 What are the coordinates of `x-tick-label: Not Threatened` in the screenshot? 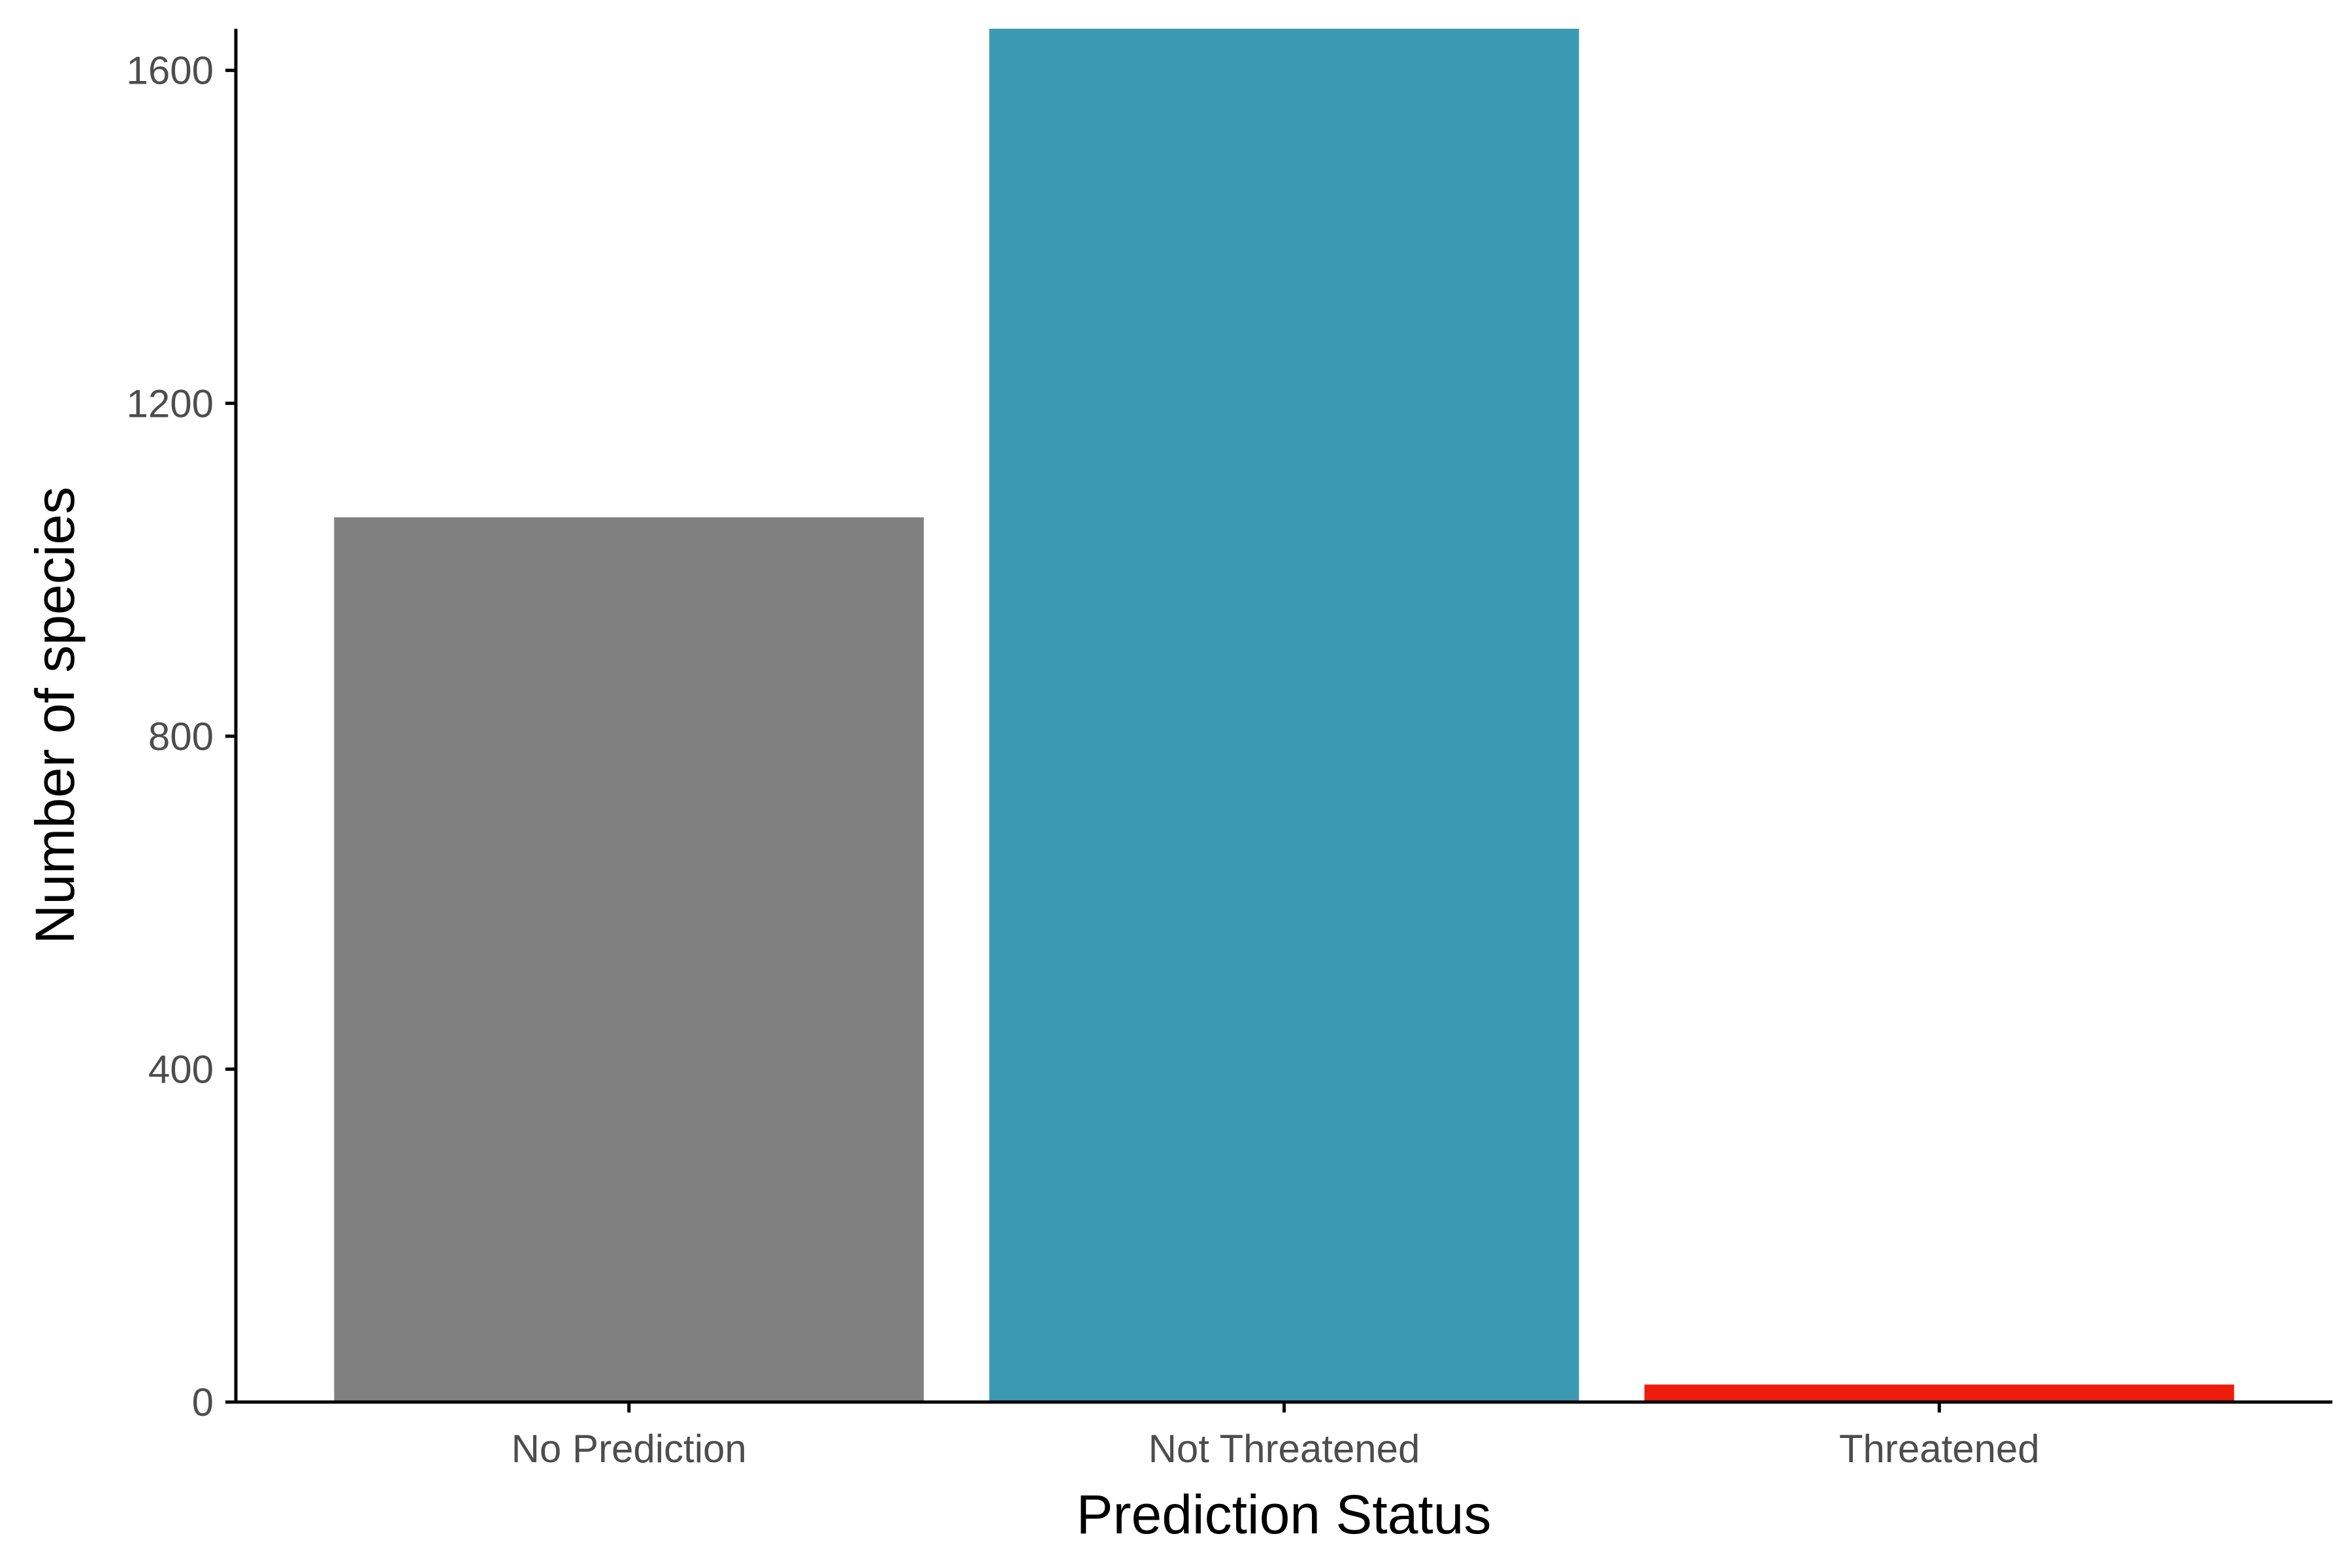 It's located at (1284, 1449).